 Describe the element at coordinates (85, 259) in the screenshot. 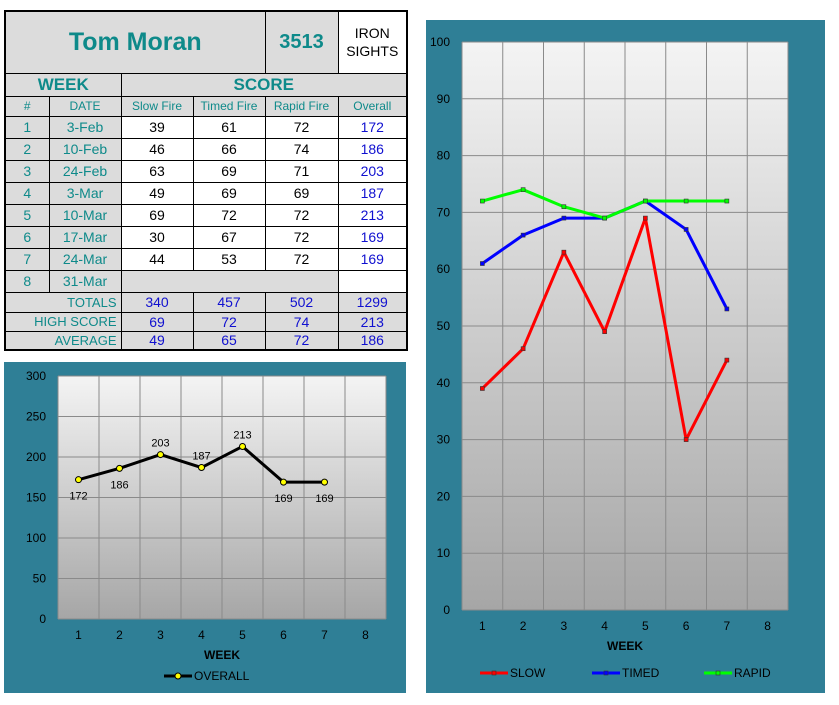

I see `week-date: 24-Mar` at that location.